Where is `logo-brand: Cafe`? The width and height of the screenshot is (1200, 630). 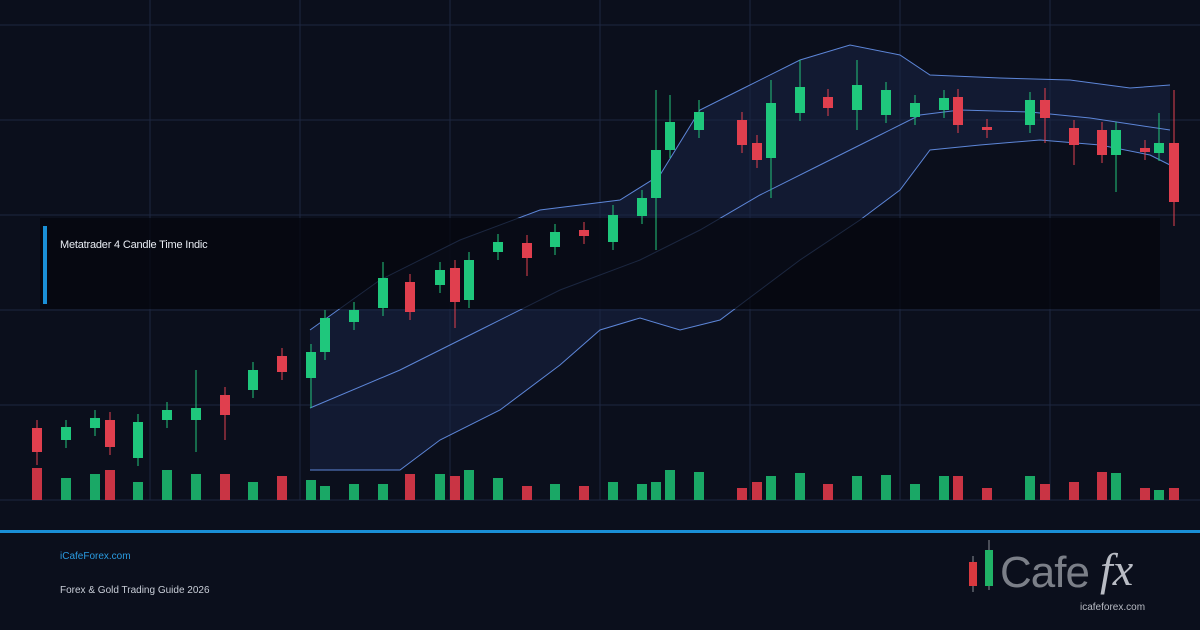
logo-brand: Cafe is located at coordinates (1045, 572).